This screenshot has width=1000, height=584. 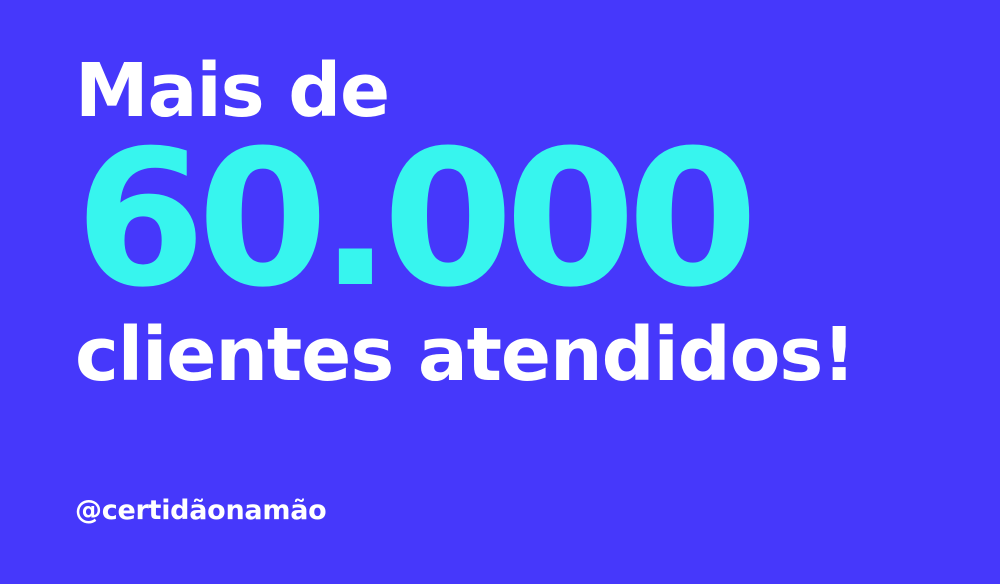 I want to click on social-handle: @certidãonamão, so click(x=201, y=511).